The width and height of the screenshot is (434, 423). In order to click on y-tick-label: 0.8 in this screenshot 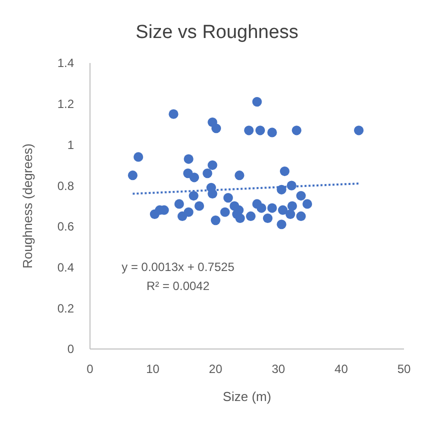, I will do `click(65, 185)`.